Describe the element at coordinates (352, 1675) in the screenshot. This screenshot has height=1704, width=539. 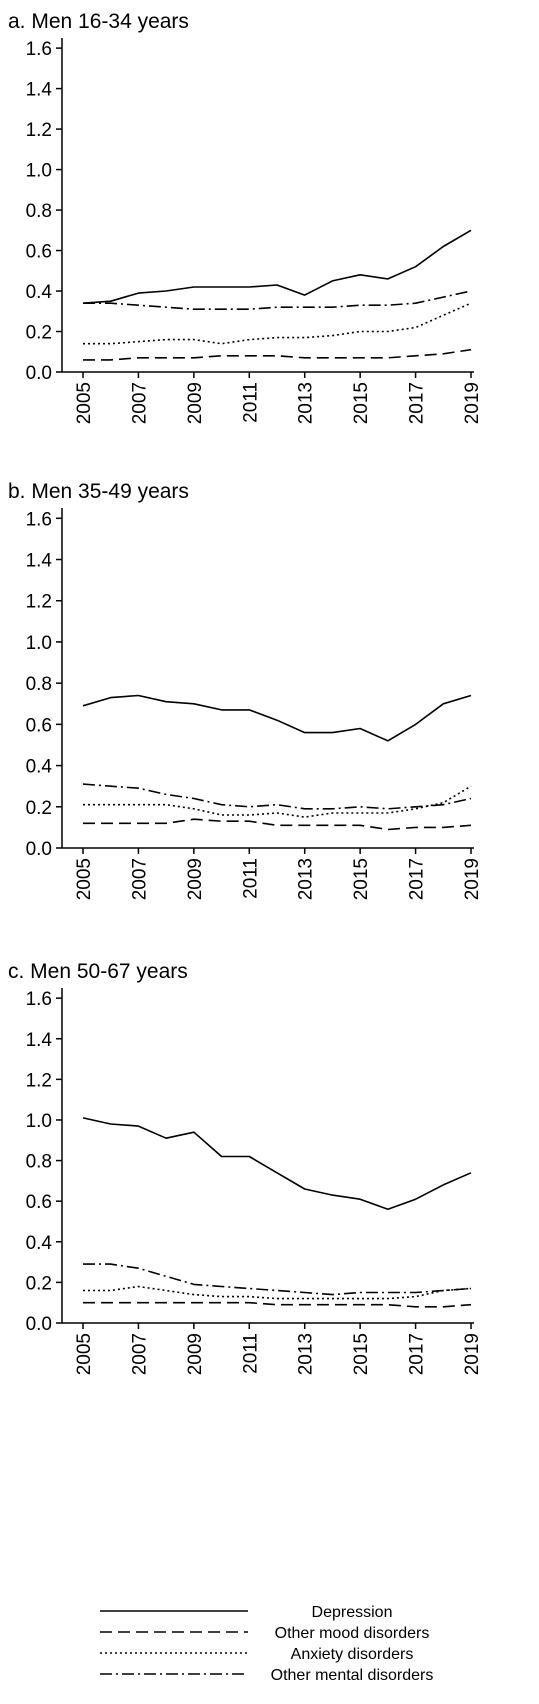
I see `legend-label: Other mental disorders` at that location.